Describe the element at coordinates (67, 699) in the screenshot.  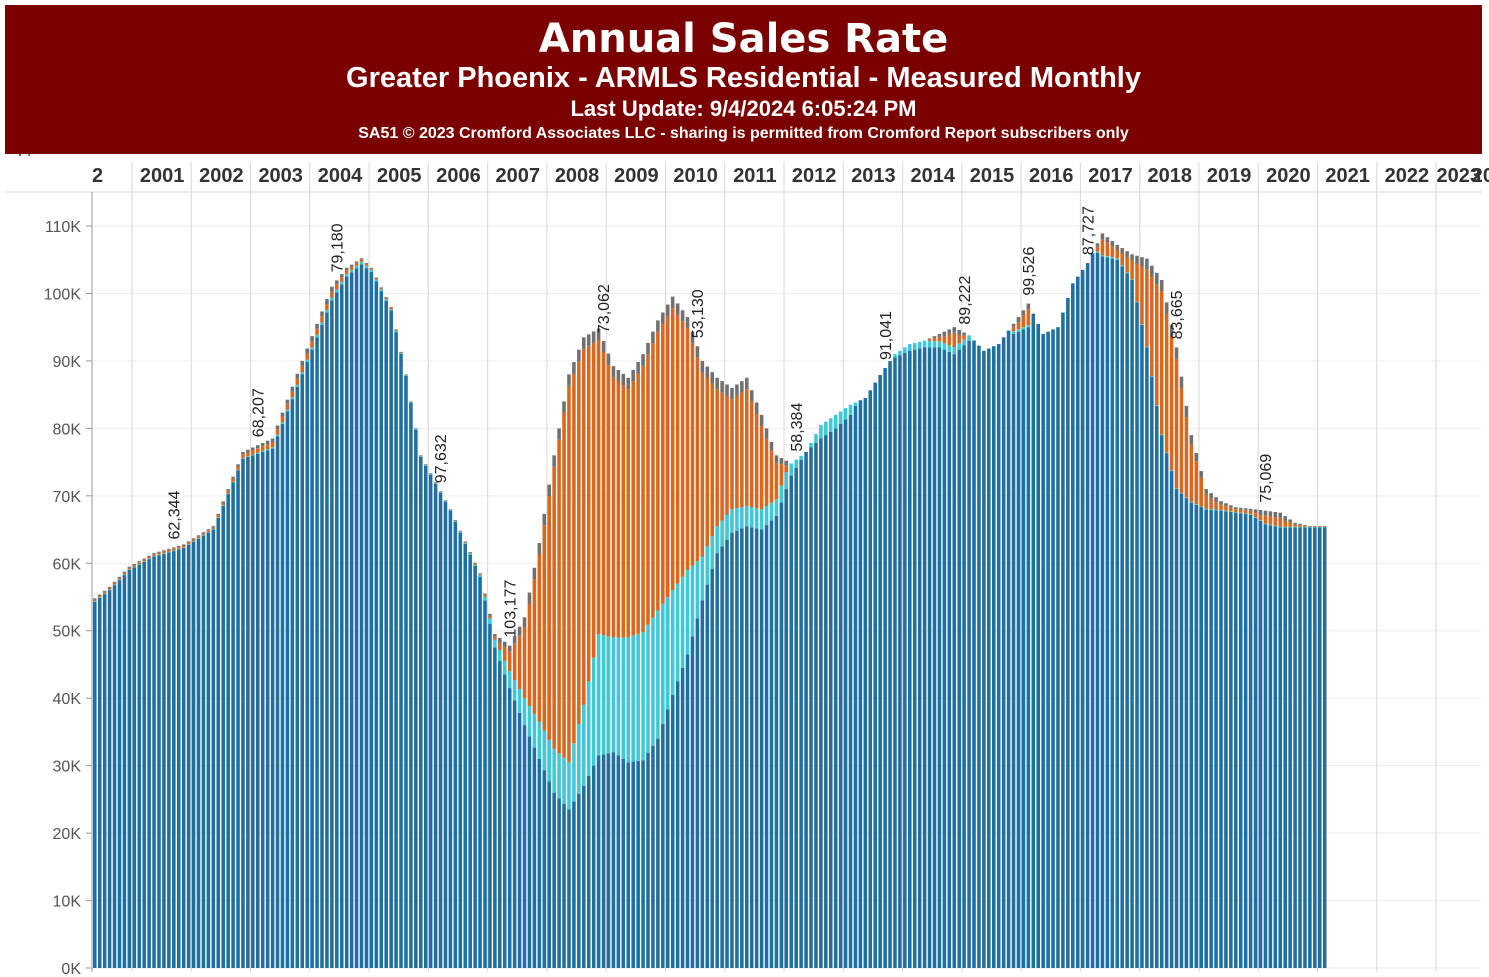
I see `y-tick-label: 40K` at that location.